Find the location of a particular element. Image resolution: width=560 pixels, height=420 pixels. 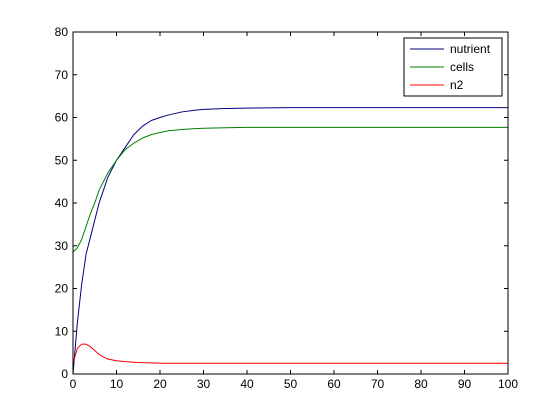

x-tick-label: 0 is located at coordinates (73, 384).